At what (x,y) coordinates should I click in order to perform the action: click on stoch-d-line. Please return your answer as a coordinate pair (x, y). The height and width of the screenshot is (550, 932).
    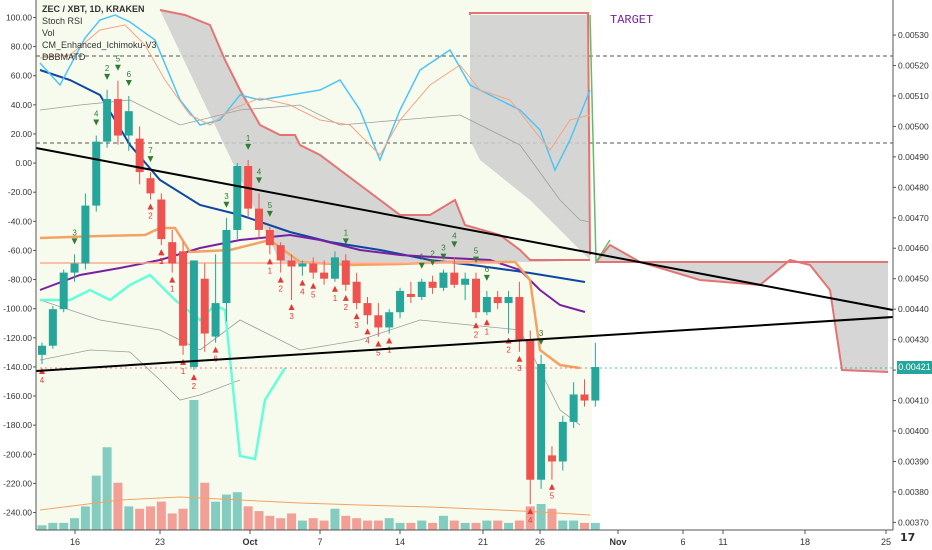
    Looking at the image, I should click on (315, 90).